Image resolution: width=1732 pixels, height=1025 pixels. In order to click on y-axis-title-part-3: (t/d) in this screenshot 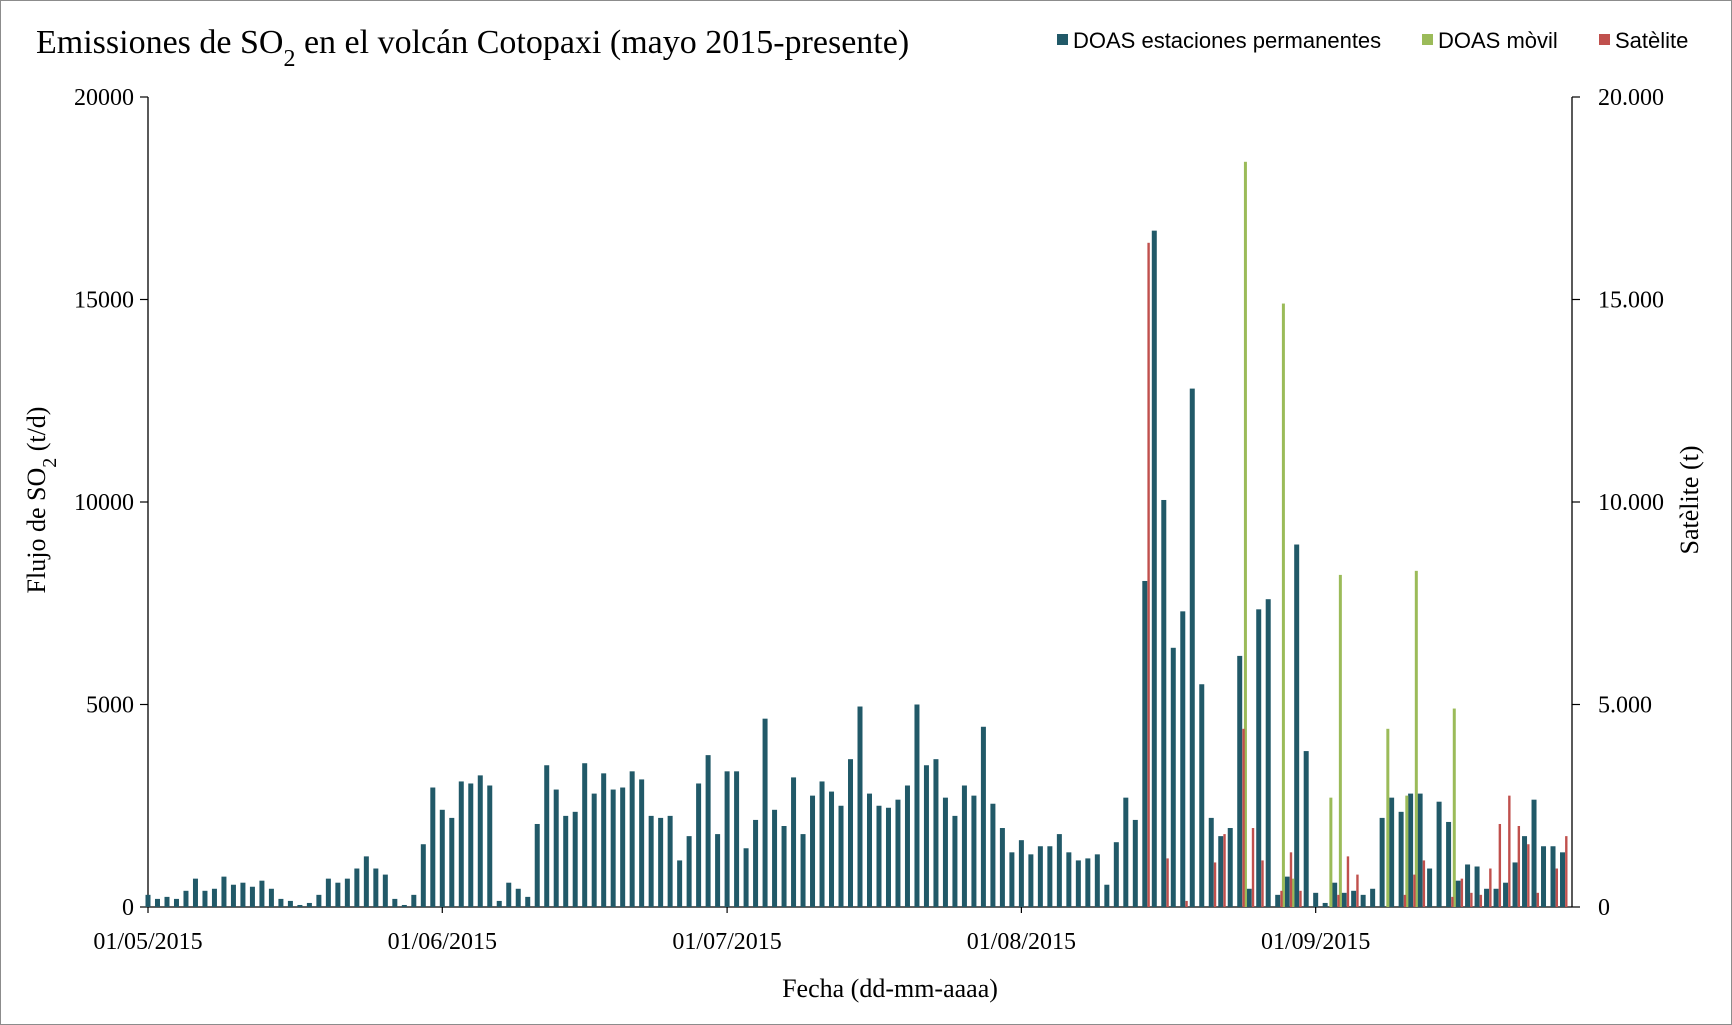, I will do `click(36, 432)`.